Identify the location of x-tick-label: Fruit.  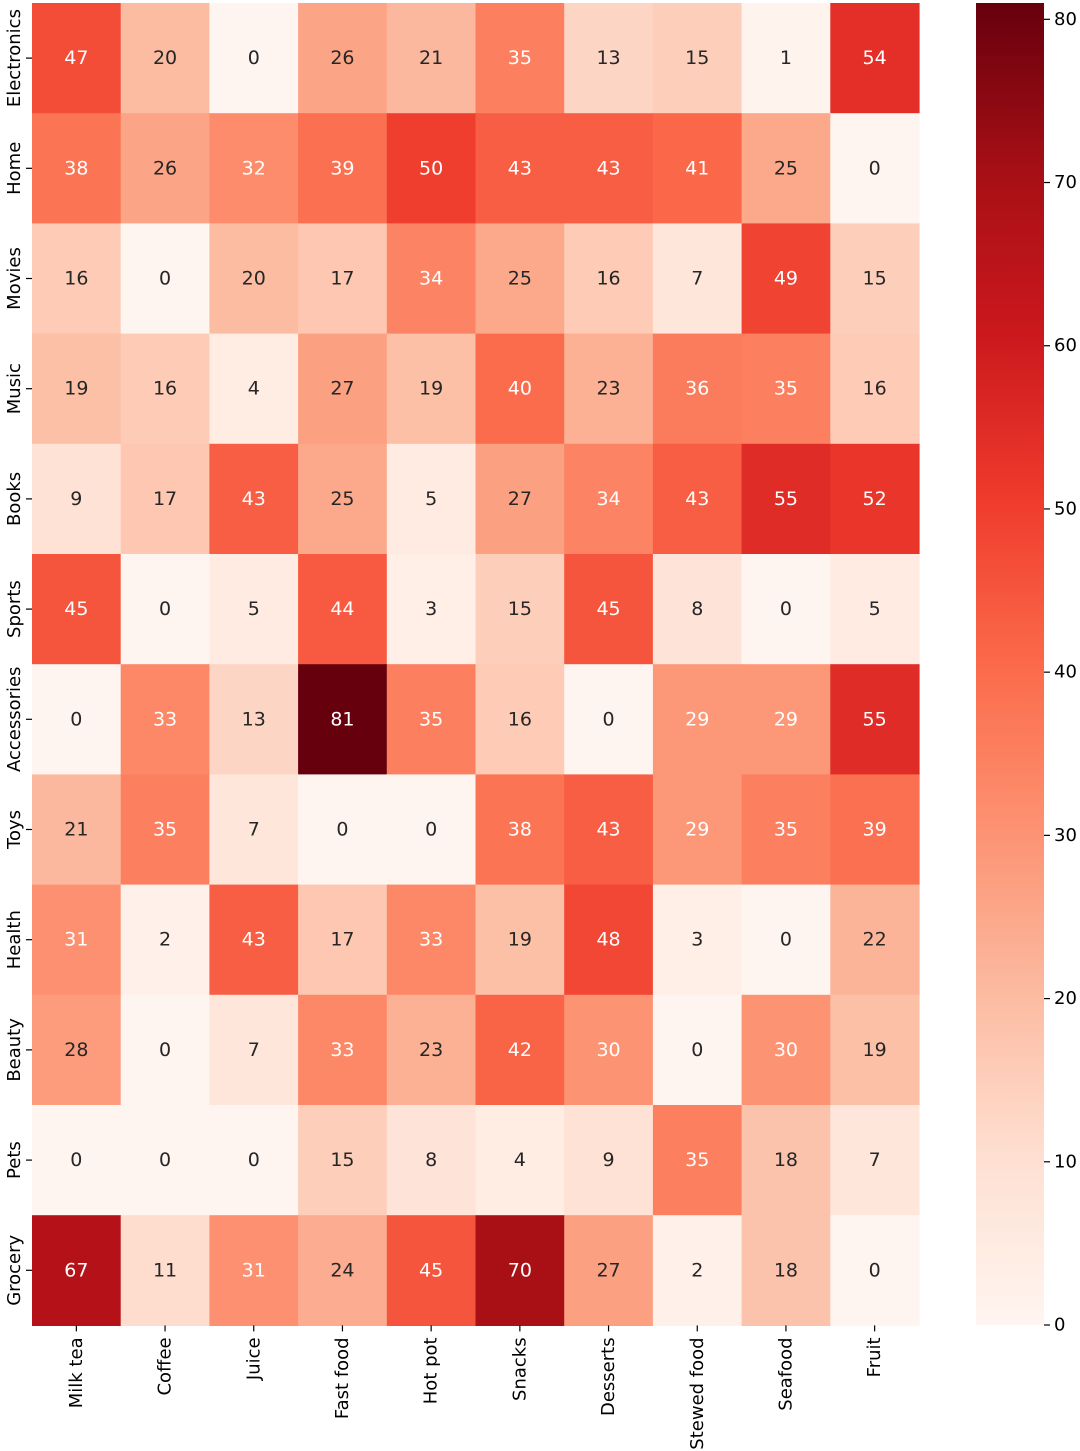
(874, 1357).